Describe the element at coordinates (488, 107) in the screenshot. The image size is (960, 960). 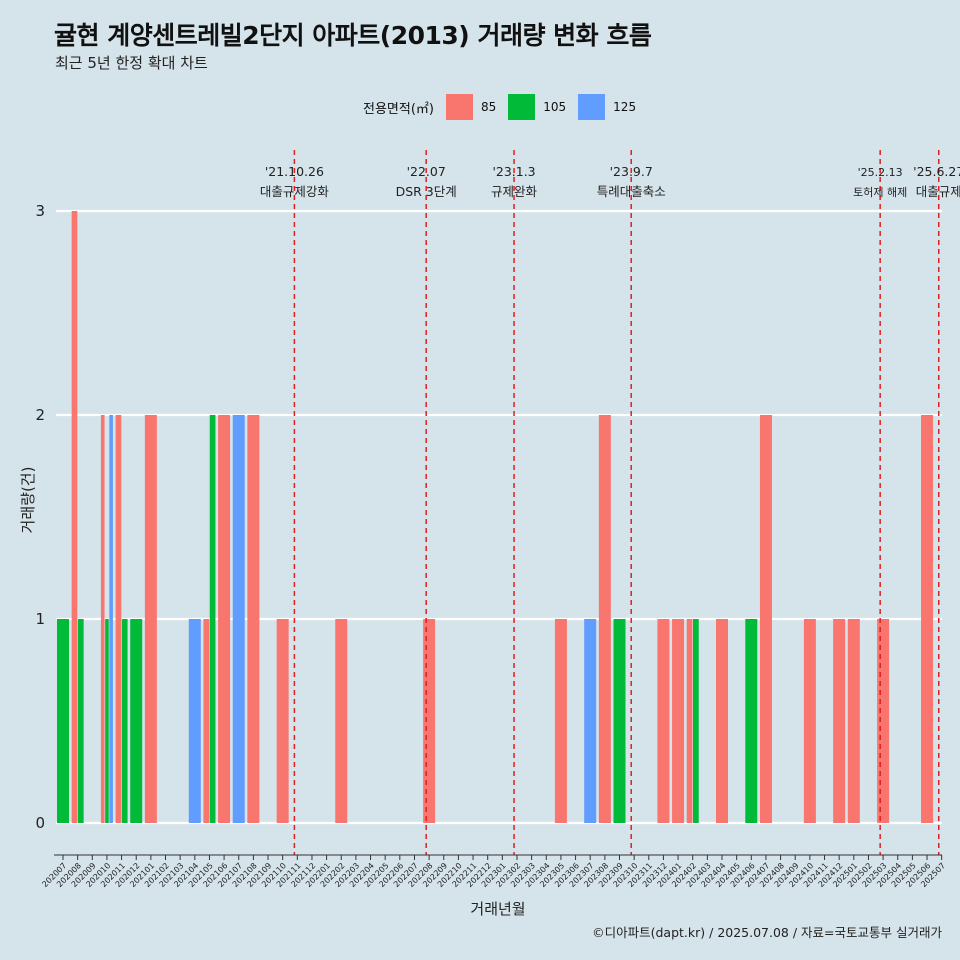
I see `legend-label-85: 85` at that location.